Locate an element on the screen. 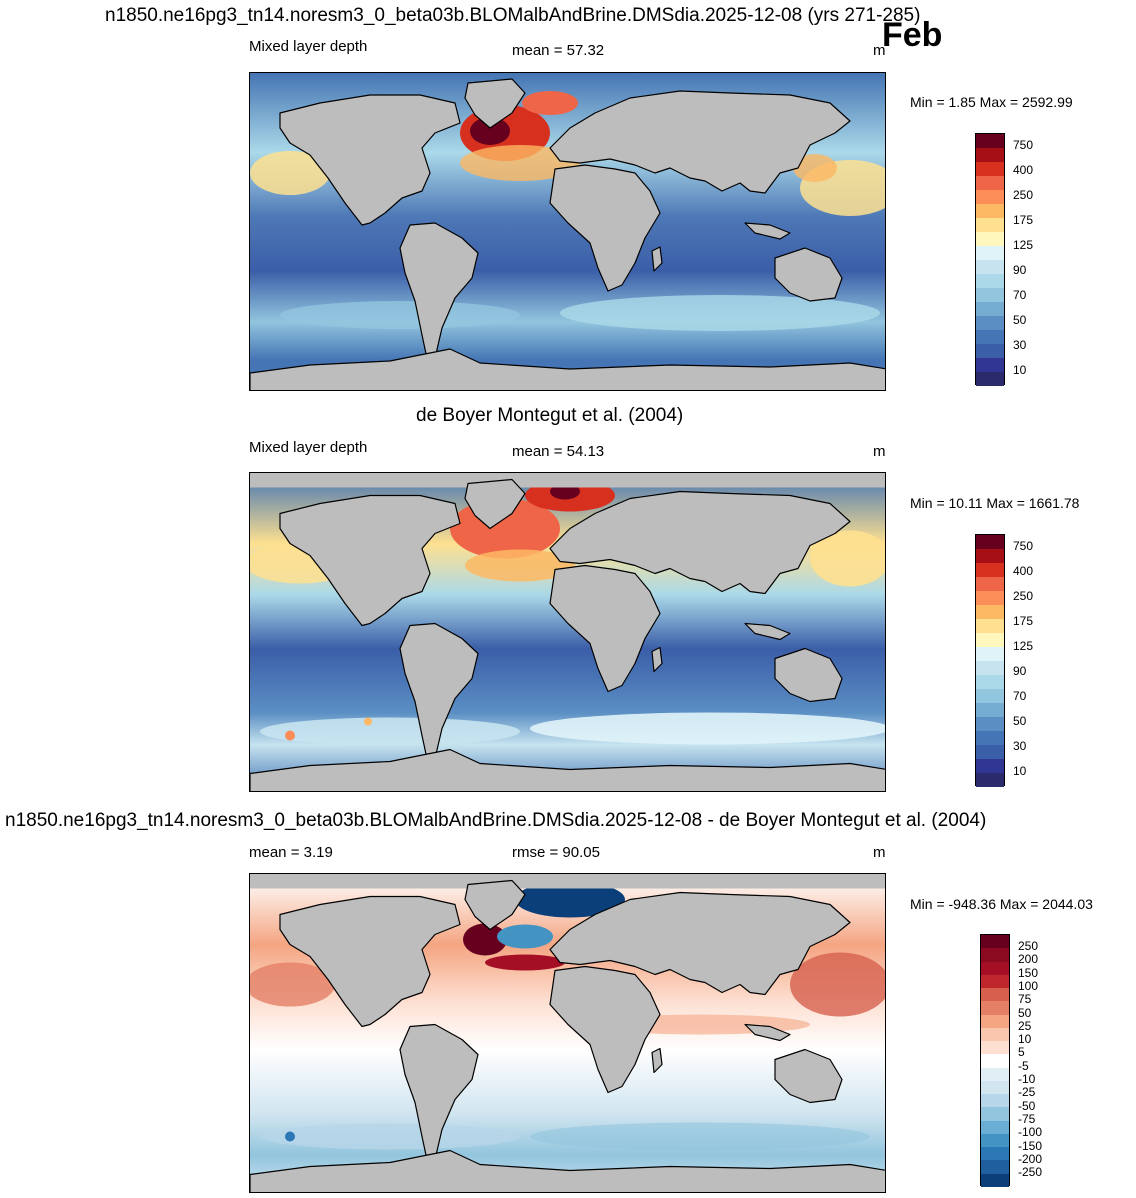 The image size is (1136, 1198). panel2-unit-label: m is located at coordinates (879, 451).